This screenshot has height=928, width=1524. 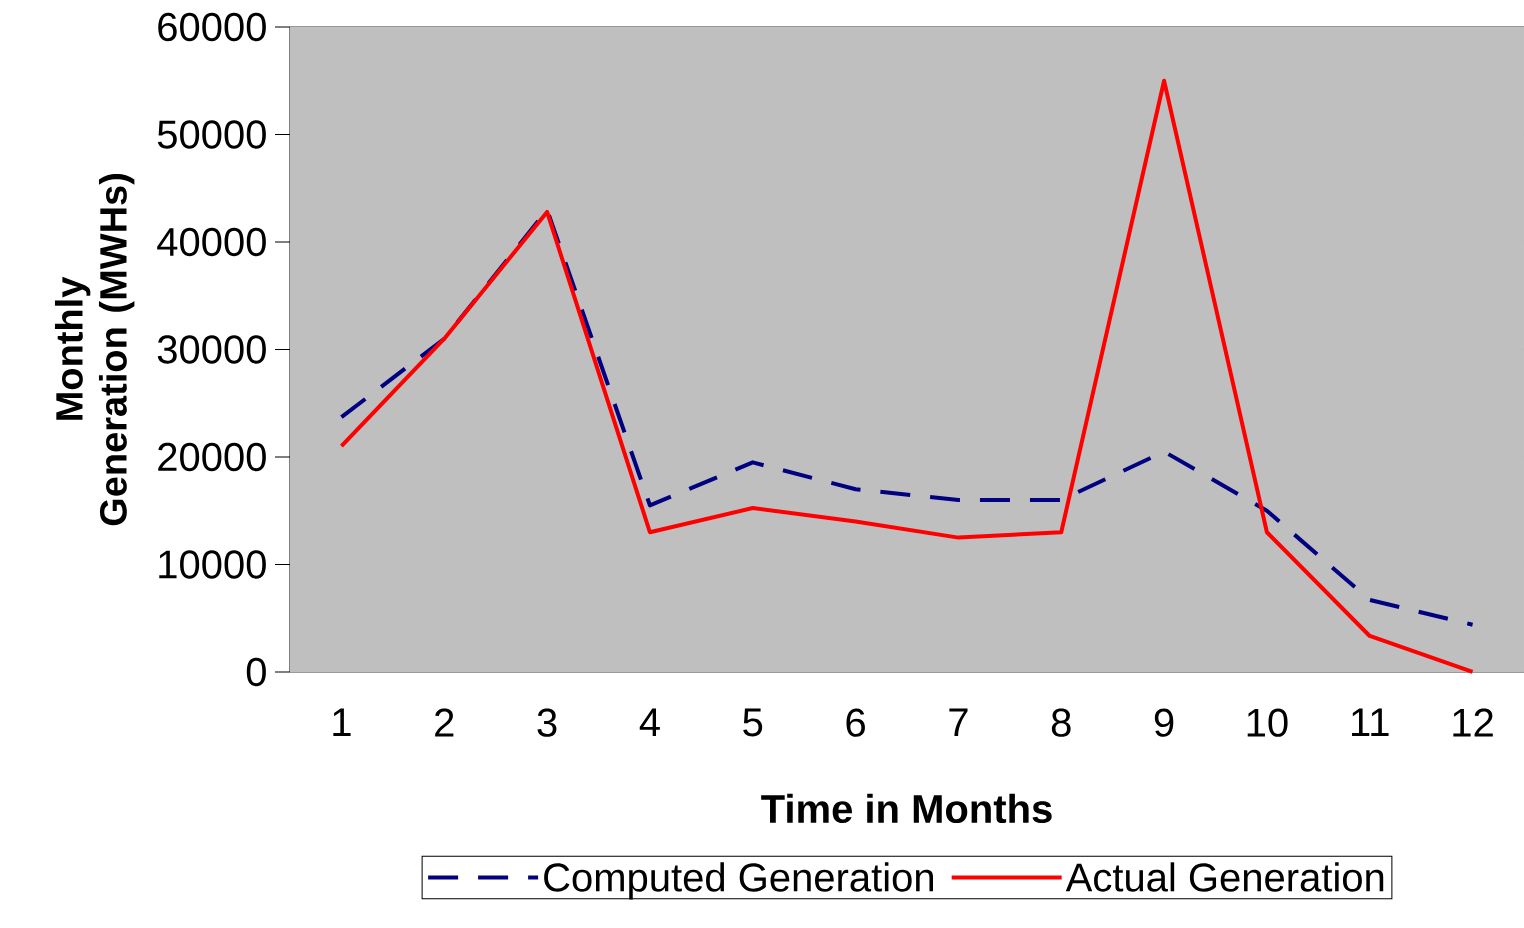 I want to click on y-tick-label: 60000, so click(x=212, y=27).